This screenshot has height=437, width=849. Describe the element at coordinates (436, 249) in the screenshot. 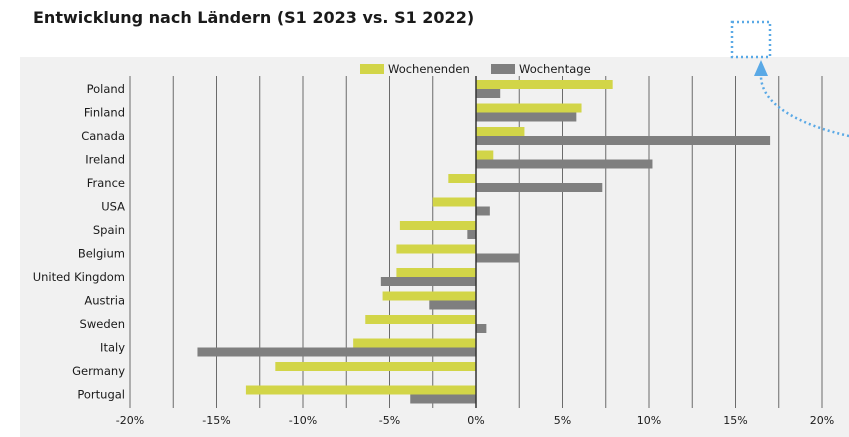

I see `bar-wochenenden-belgium` at that location.